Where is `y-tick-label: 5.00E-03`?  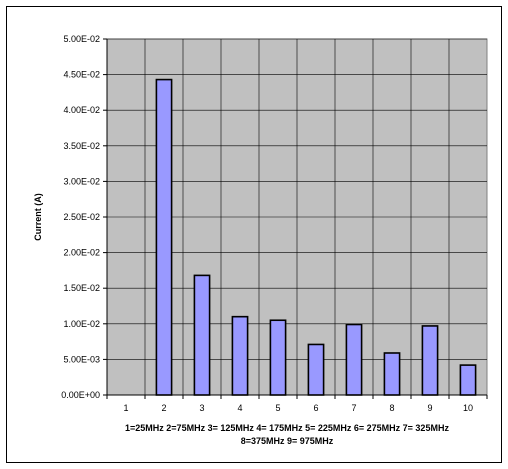 y-tick-label: 5.00E-03 is located at coordinates (81, 359).